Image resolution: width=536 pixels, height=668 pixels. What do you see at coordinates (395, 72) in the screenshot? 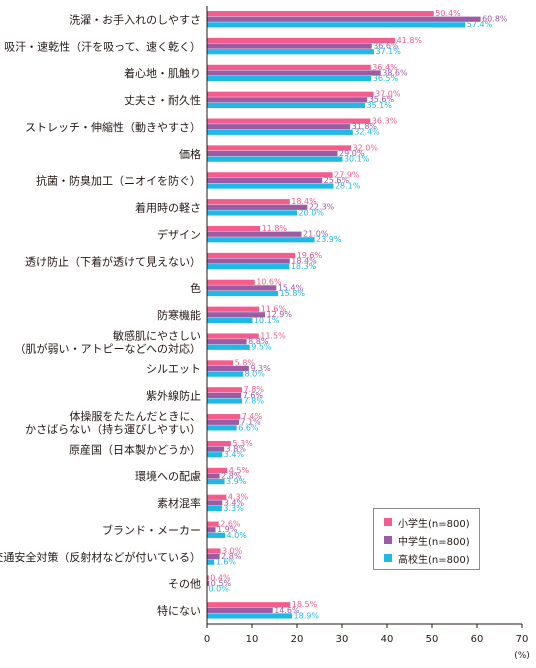
I see `data-label: 38.6%` at bounding box center [395, 72].